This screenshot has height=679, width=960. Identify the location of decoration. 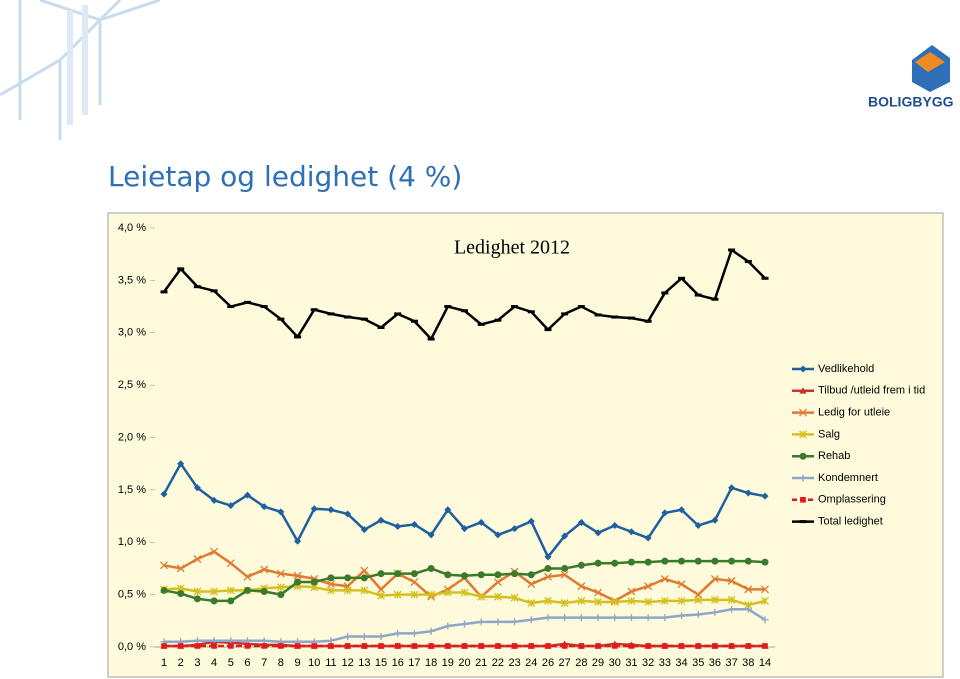
(80, 70).